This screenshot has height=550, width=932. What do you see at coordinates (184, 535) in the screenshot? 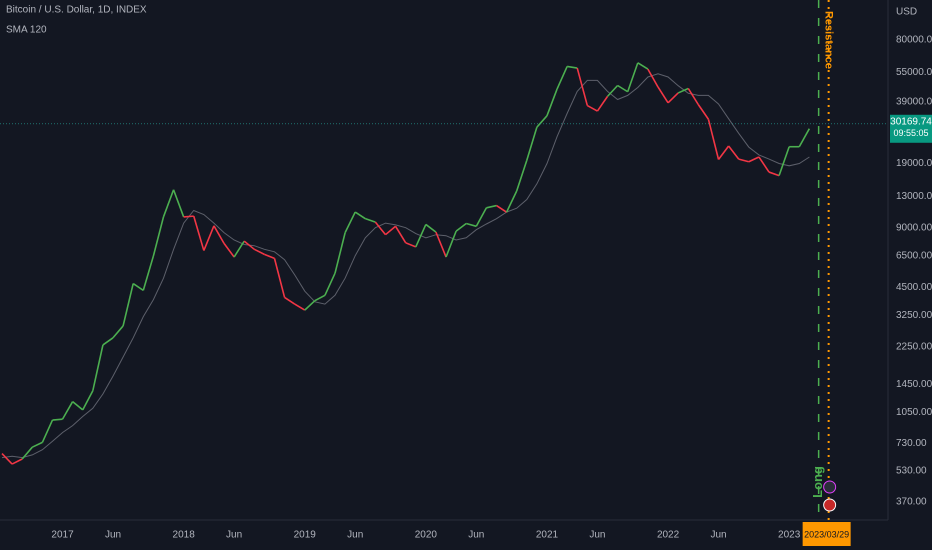
I see `x-tick-label: 2018` at bounding box center [184, 535].